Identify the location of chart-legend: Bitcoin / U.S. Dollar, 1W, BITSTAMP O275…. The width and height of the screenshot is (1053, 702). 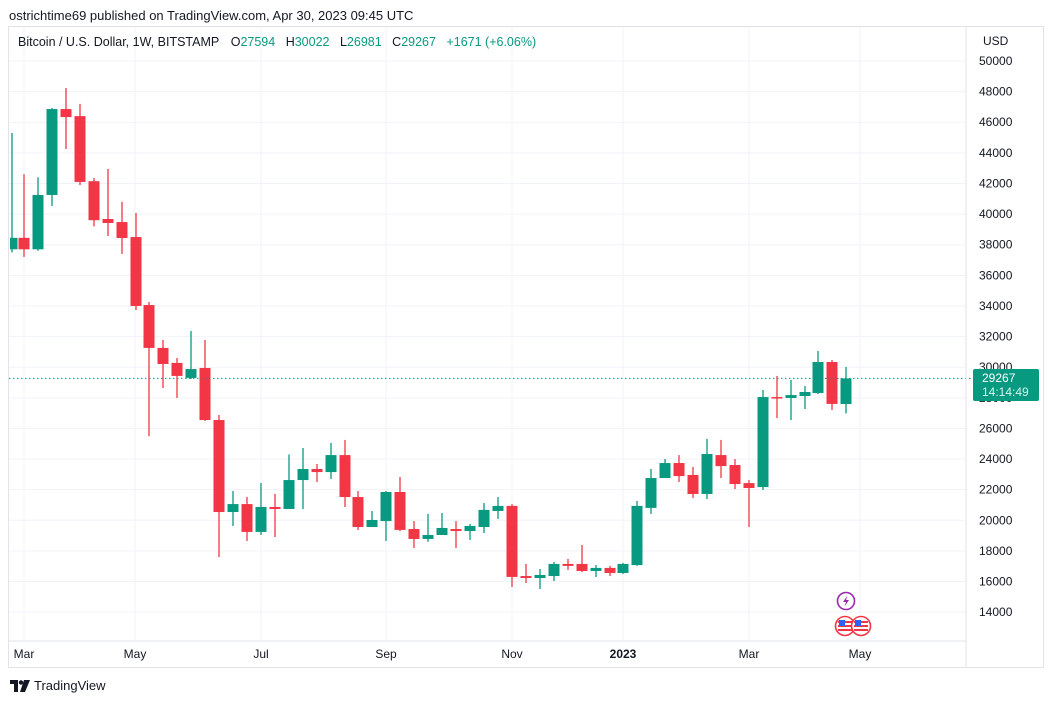
(280, 42).